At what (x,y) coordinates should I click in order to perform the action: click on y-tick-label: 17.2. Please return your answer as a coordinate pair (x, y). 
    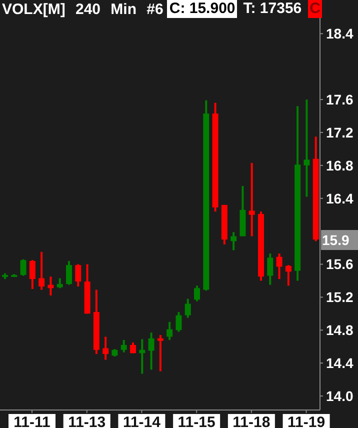
    Looking at the image, I should click on (340, 132).